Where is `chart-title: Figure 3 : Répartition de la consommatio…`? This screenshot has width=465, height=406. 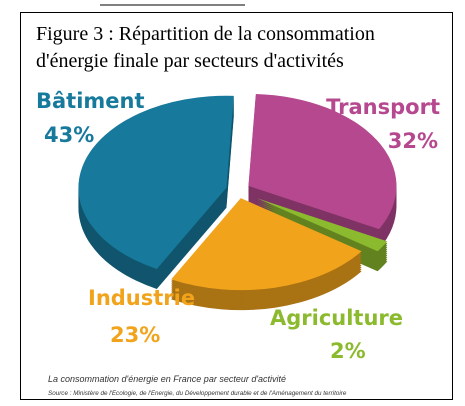 chart-title: Figure 3 : Répartition de la consommatio… is located at coordinates (205, 47).